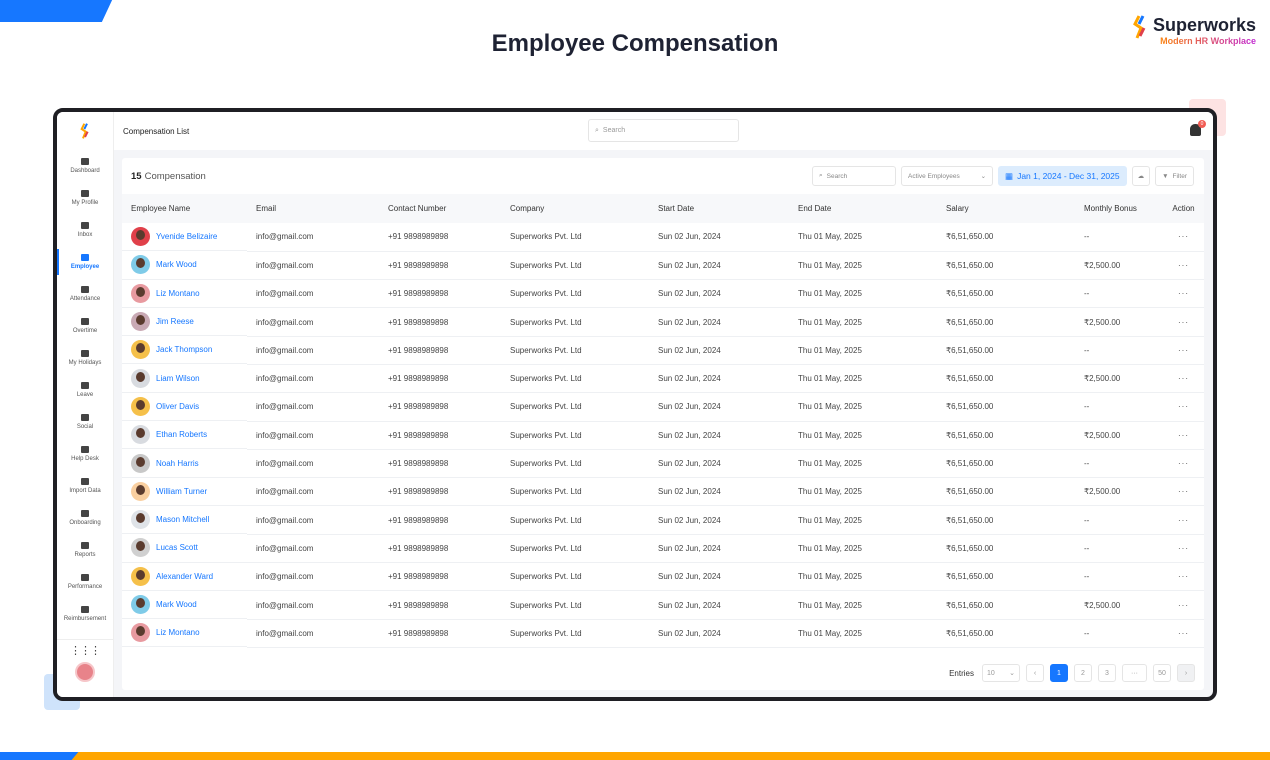 The image size is (1270, 760). Describe the element at coordinates (854, 176) in the screenshot. I see `table-search-input: ⌕ Search` at that location.